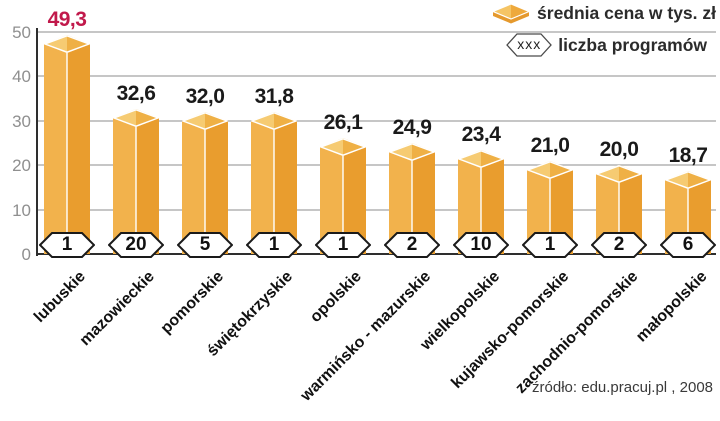  Describe the element at coordinates (21, 121) in the screenshot. I see `y-tick-label: 30` at that location.